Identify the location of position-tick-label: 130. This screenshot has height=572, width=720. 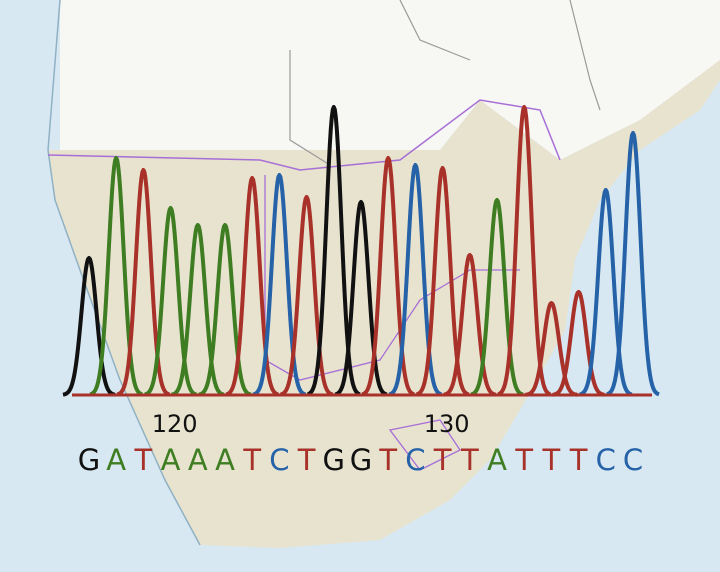
(447, 424).